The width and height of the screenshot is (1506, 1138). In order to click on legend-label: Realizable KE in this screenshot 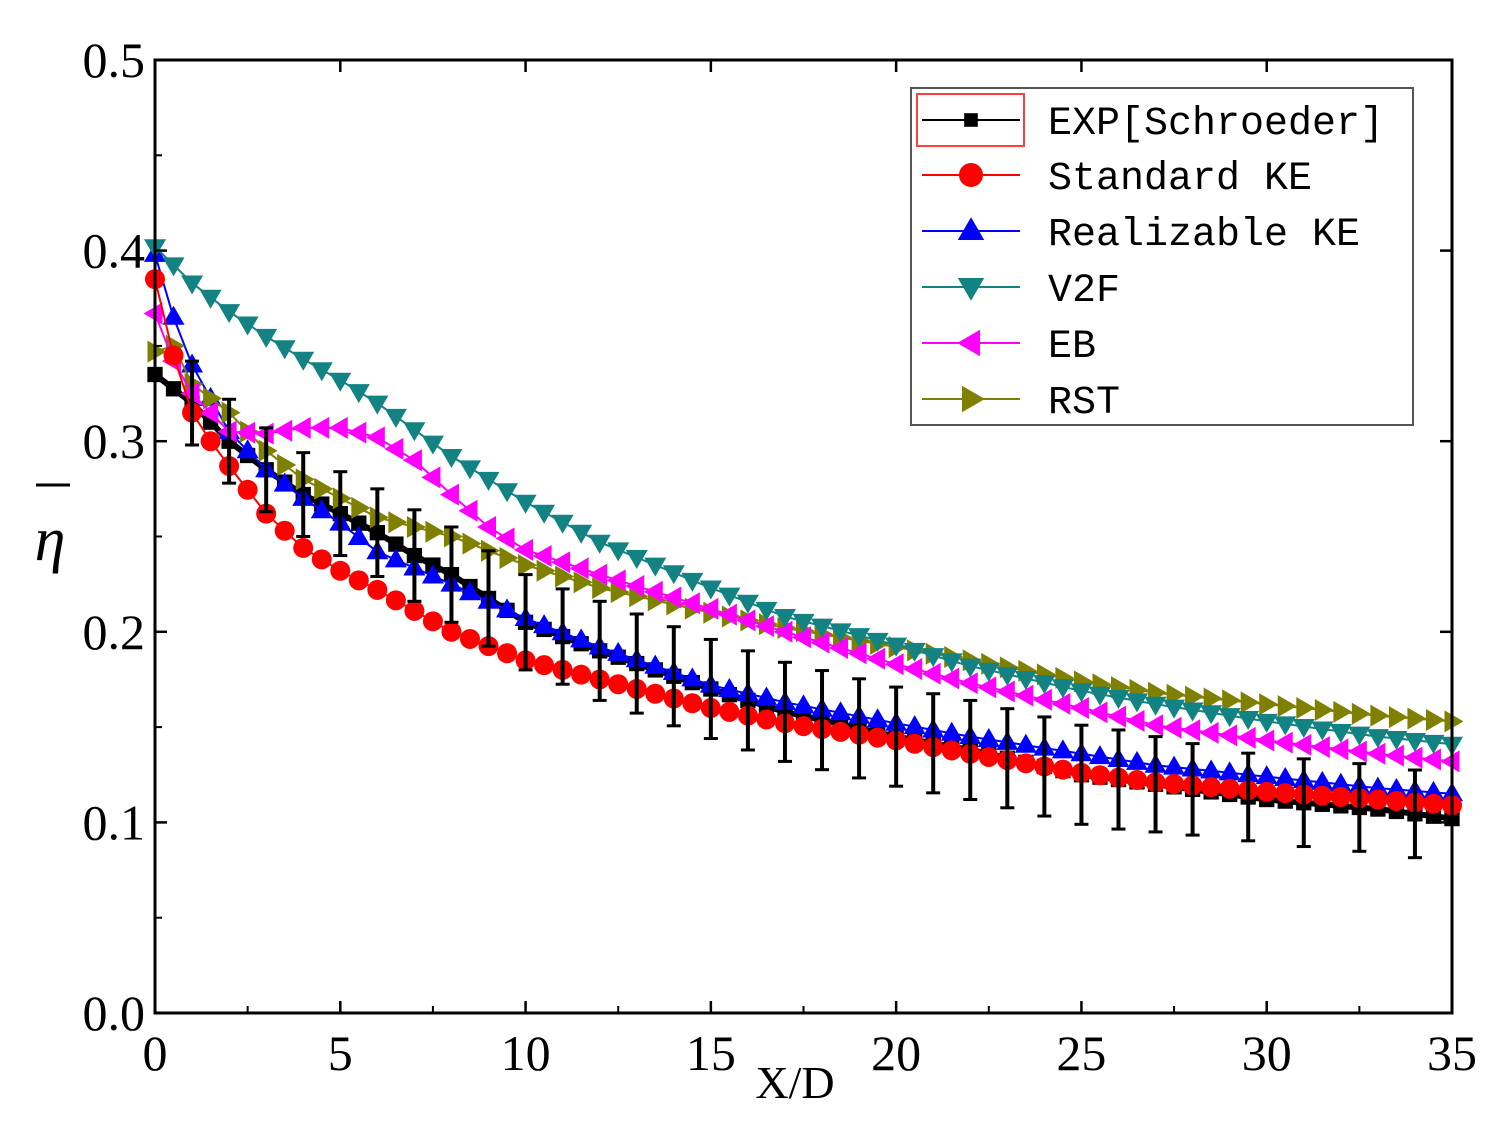, I will do `click(1204, 235)`.